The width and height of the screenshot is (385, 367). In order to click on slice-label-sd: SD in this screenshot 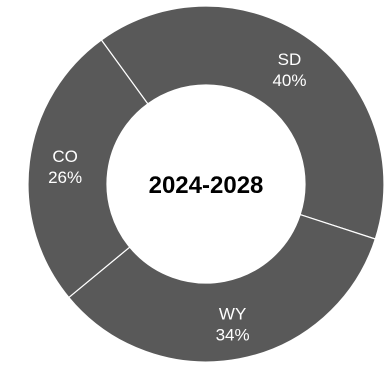, I will do `click(290, 59)`.